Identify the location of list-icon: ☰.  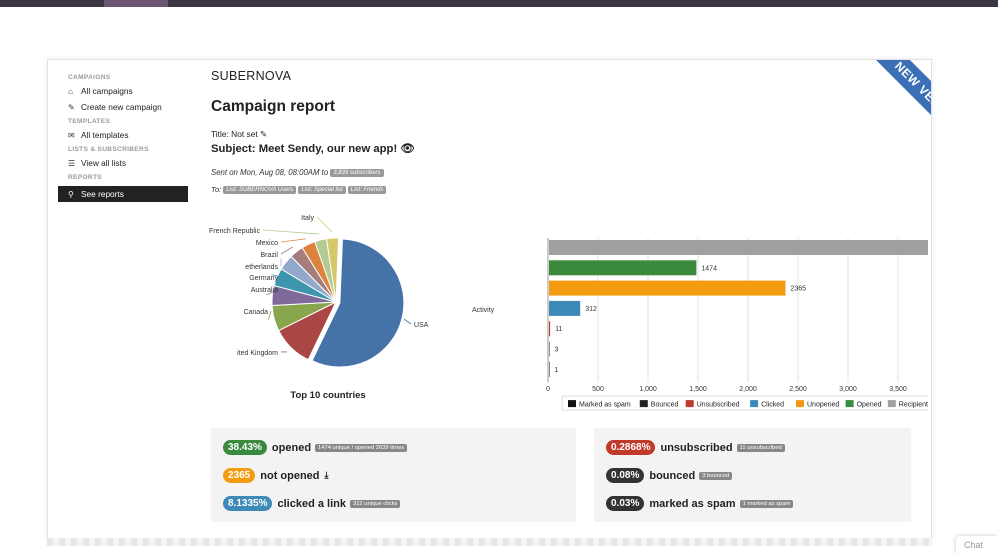
(72, 163).